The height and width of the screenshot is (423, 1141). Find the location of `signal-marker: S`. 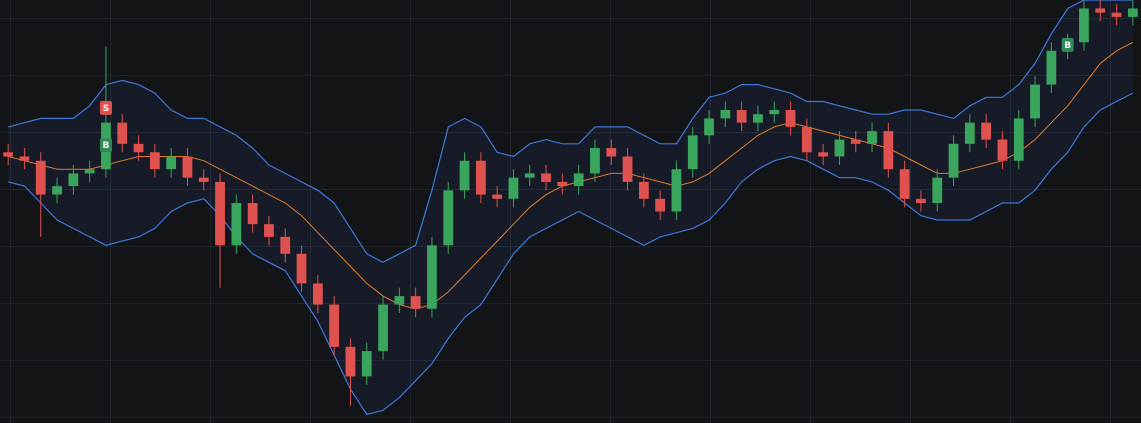

signal-marker: S is located at coordinates (105, 107).